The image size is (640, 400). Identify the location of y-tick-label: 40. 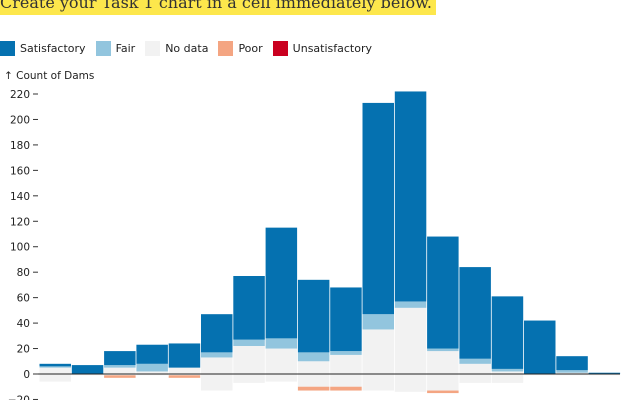
(23, 324).